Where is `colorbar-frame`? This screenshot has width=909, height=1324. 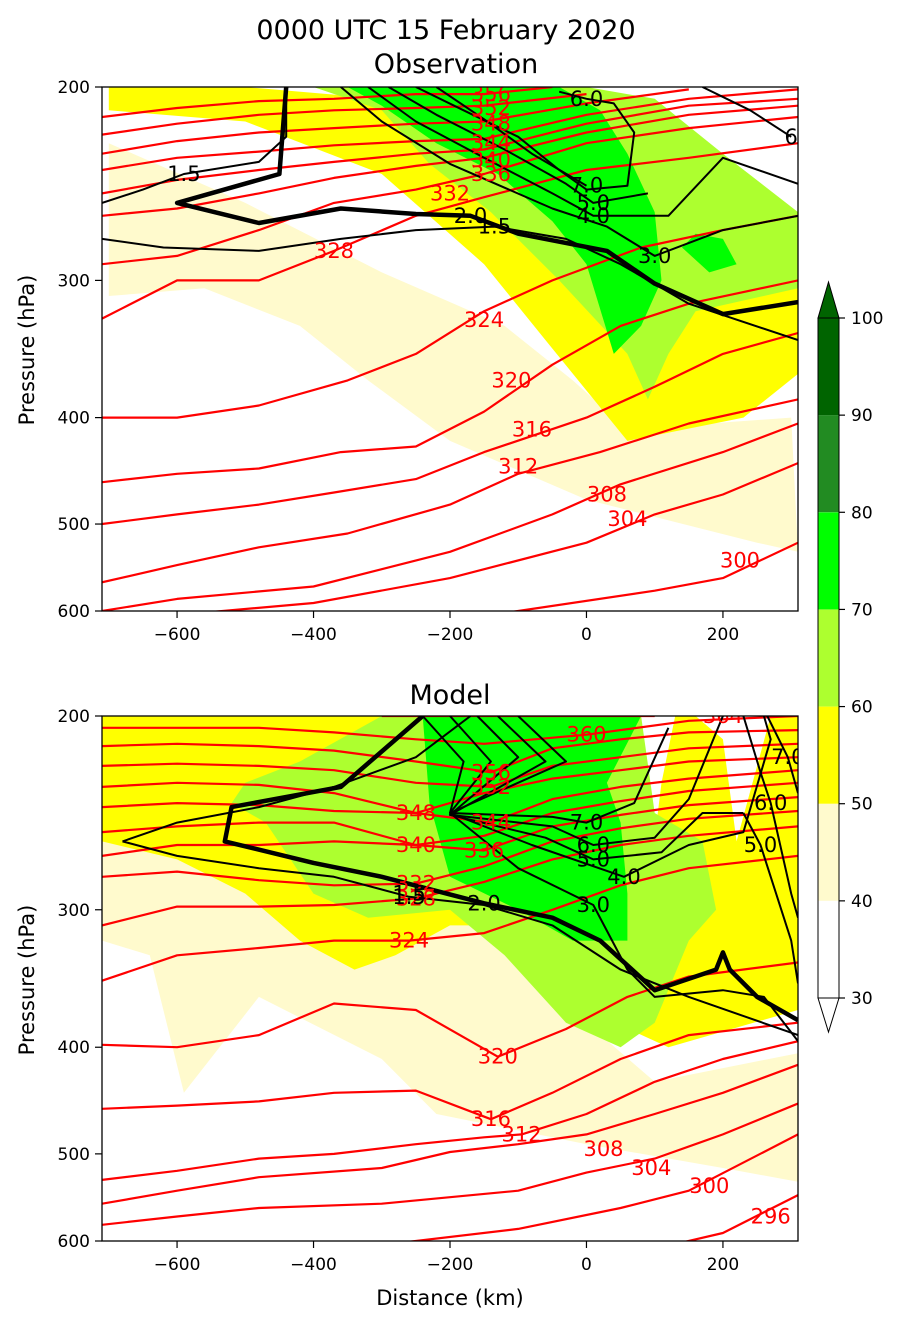 colorbar-frame is located at coordinates (828, 658).